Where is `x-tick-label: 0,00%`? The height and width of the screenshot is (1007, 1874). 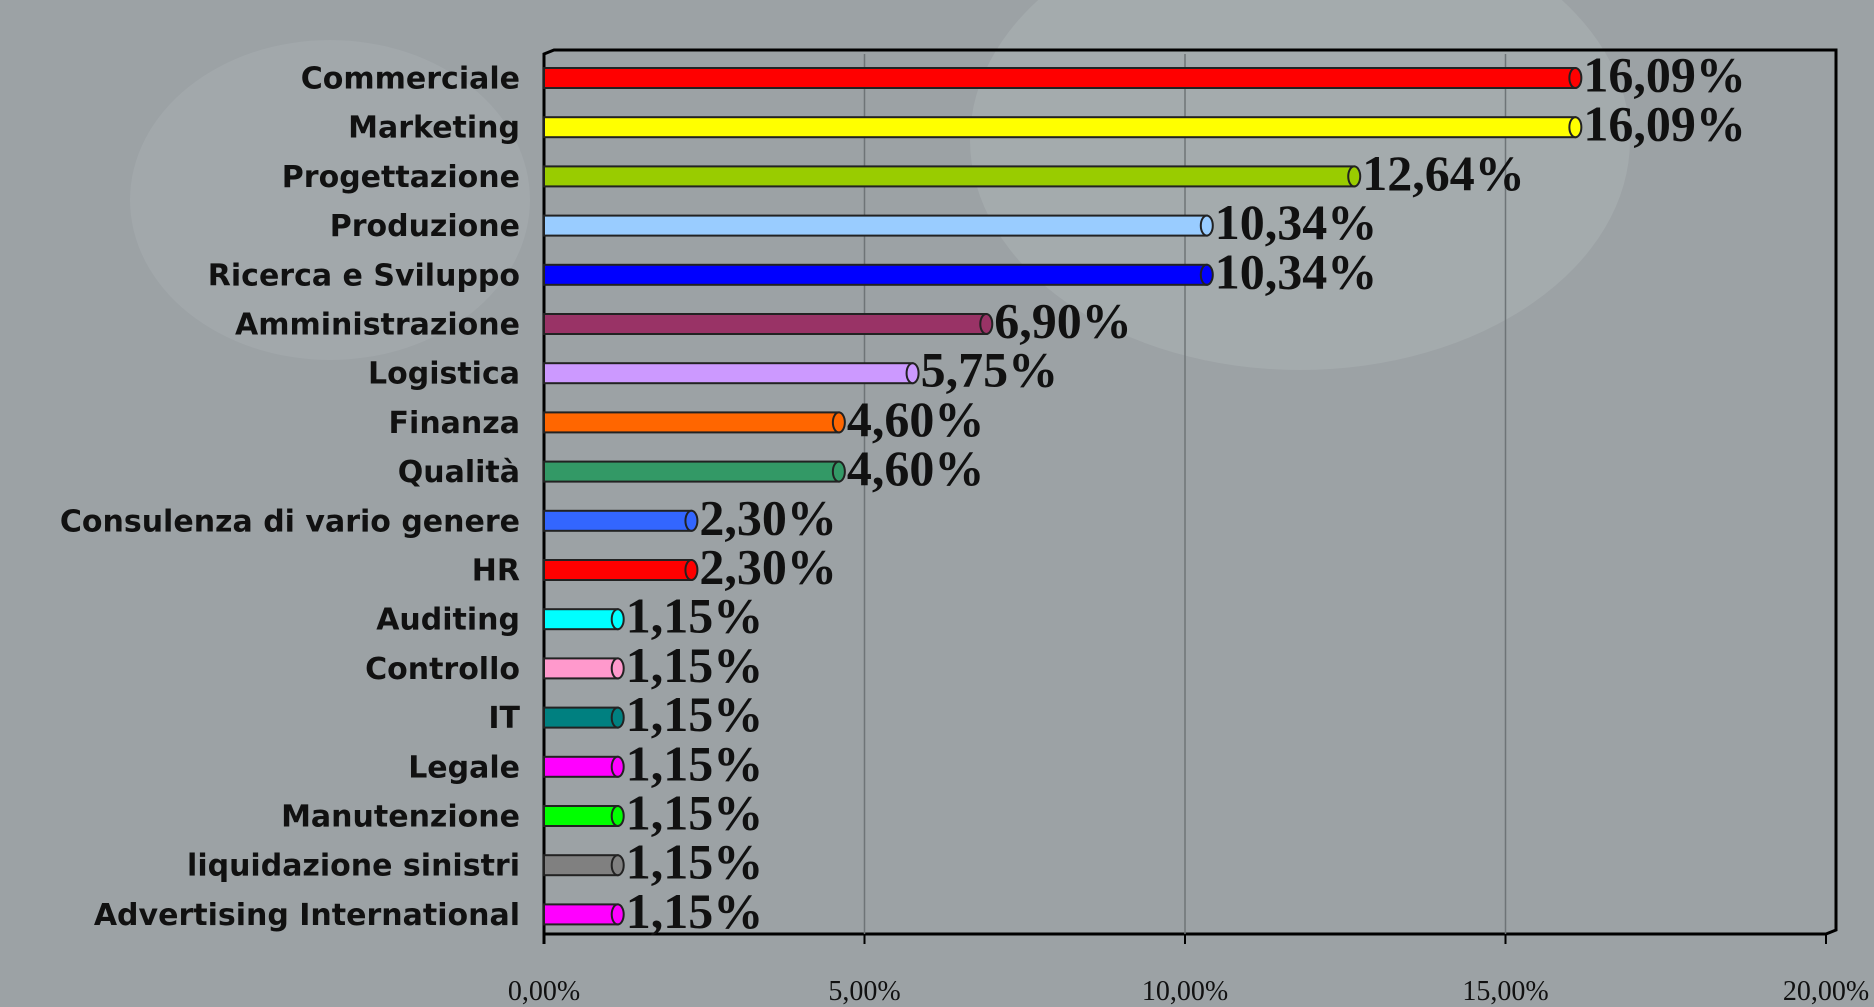
x-tick-label: 0,00% is located at coordinates (544, 991).